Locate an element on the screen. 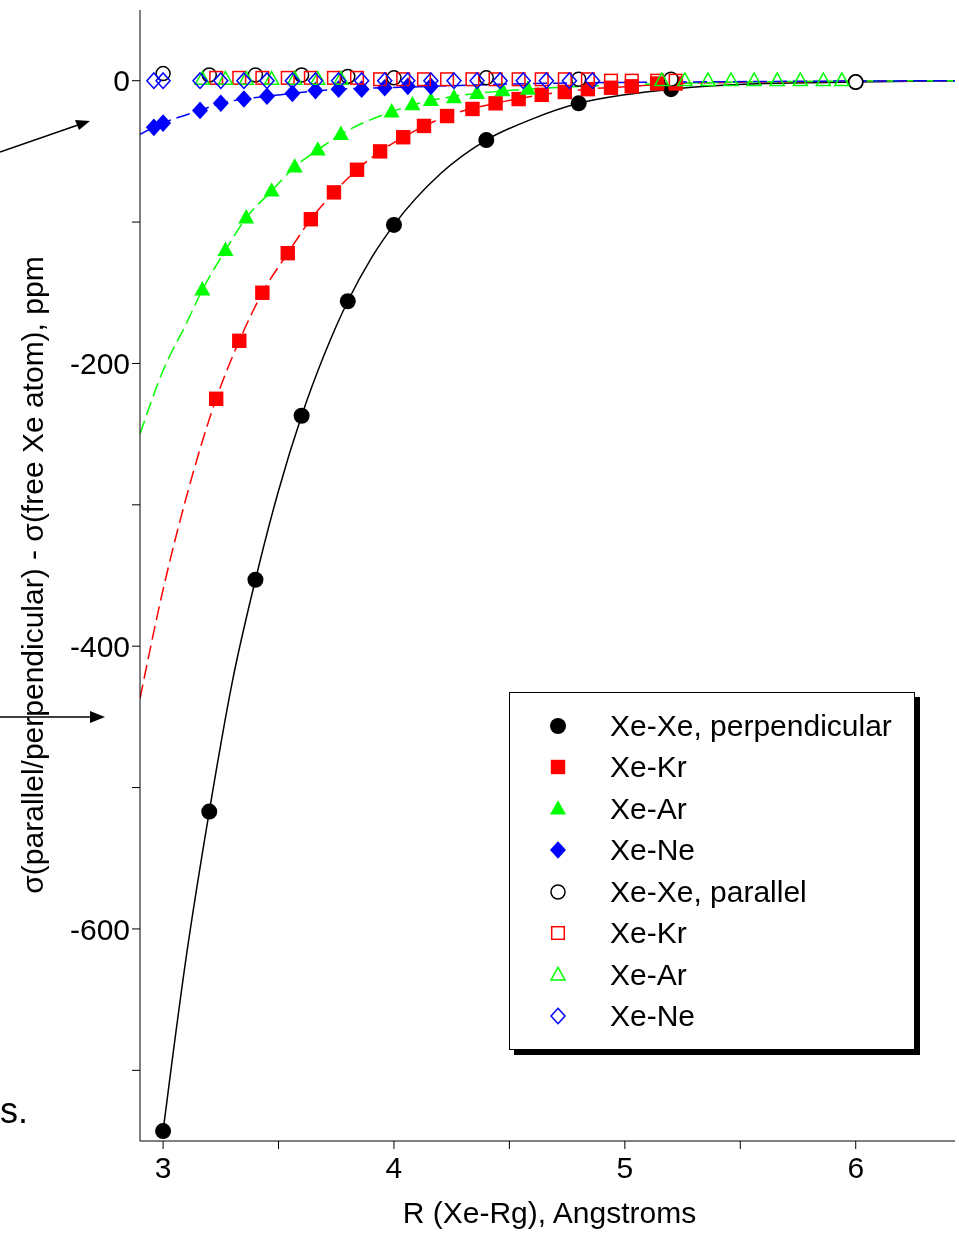 Image resolution: width=959 pixels, height=1236 pixels. x-tick-label: 3 is located at coordinates (163, 1168).